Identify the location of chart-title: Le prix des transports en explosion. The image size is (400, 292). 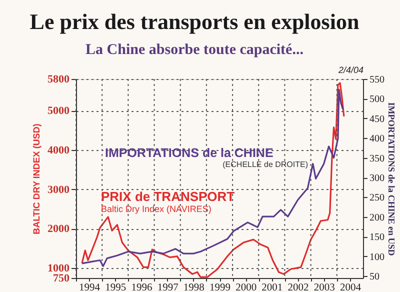
(195, 21).